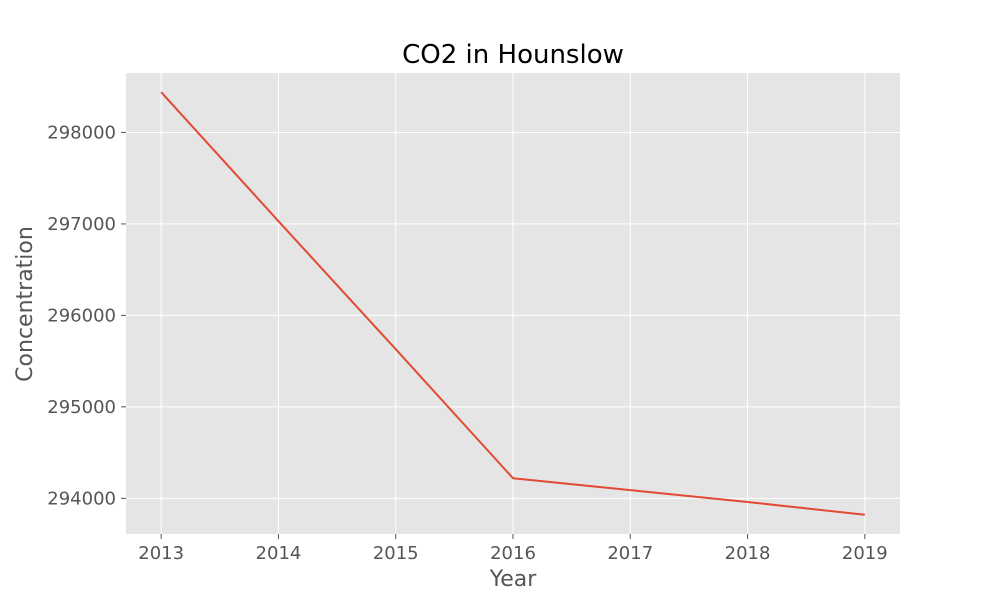 The width and height of the screenshot is (1000, 600). Describe the element at coordinates (513, 579) in the screenshot. I see `x-axis-label: Year` at that location.